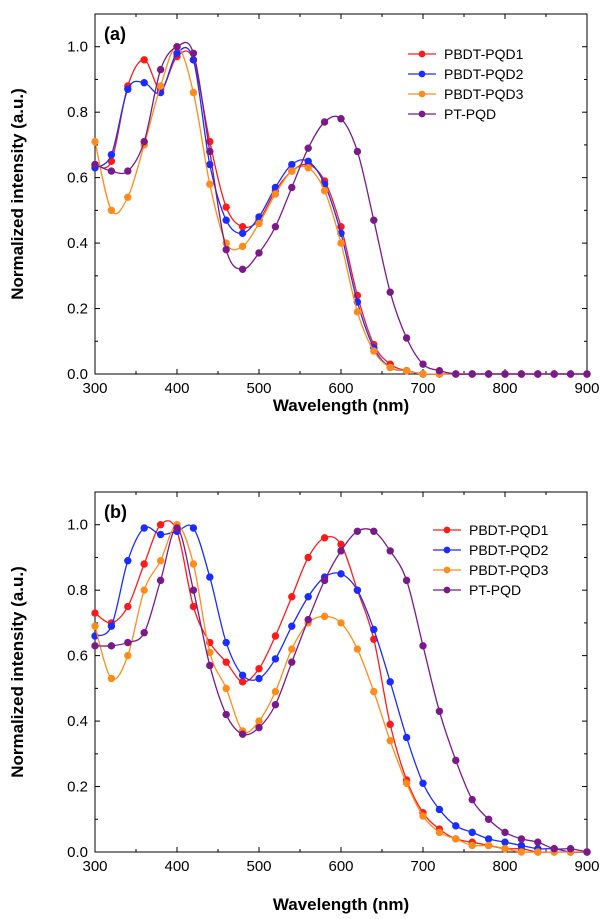  Describe the element at coordinates (586, 866) in the screenshot. I see `x-tick-label: 900` at that location.